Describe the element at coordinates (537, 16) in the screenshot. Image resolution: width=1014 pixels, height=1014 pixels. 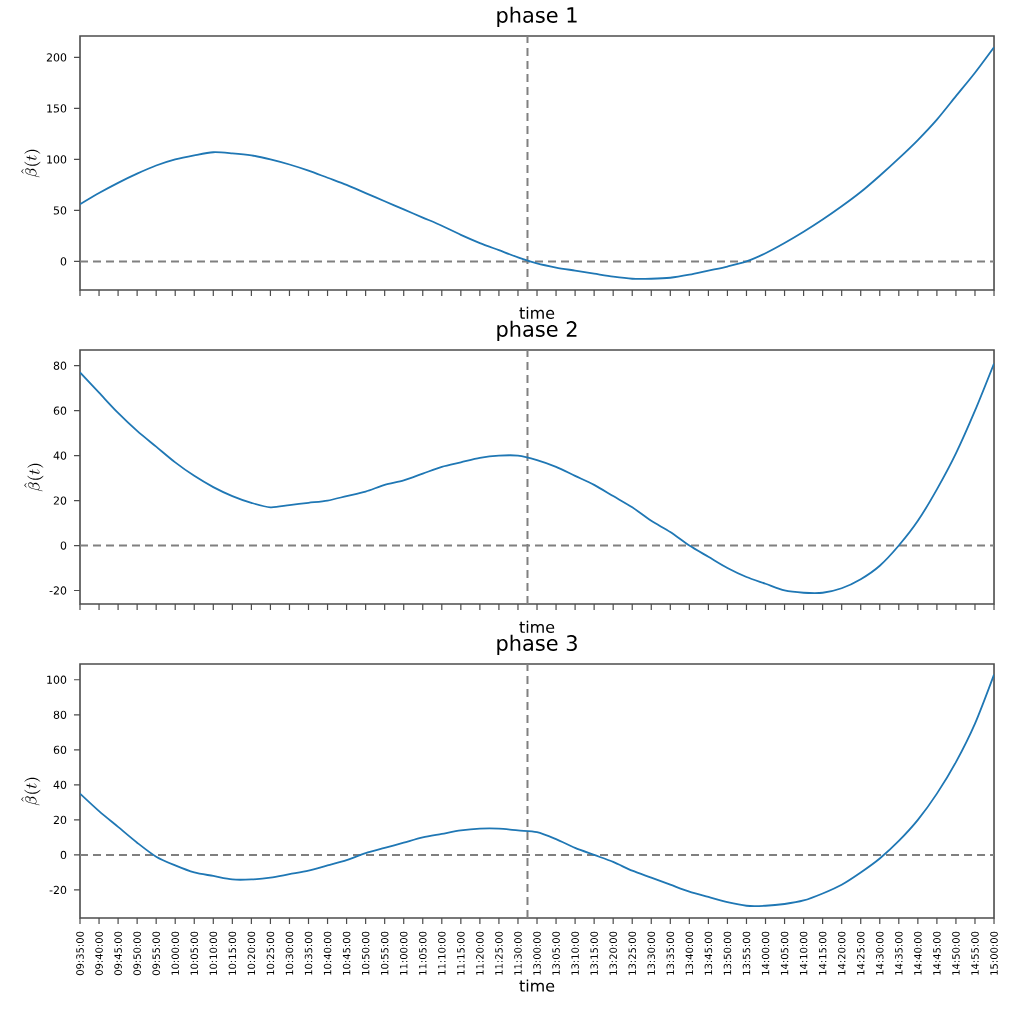
I see `chart-title: phase 1` at that location.